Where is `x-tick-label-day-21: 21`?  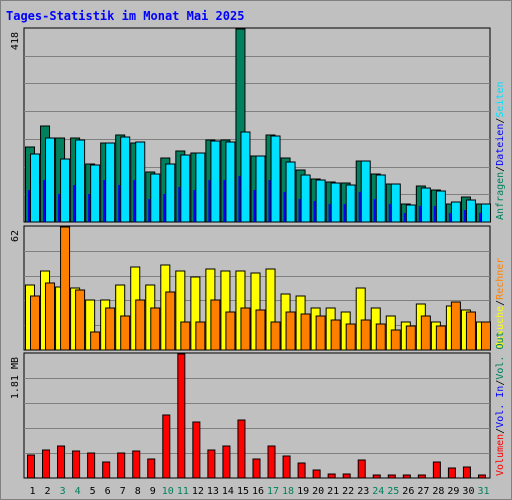 x-tick-label-day-21: 21 is located at coordinates (333, 491).